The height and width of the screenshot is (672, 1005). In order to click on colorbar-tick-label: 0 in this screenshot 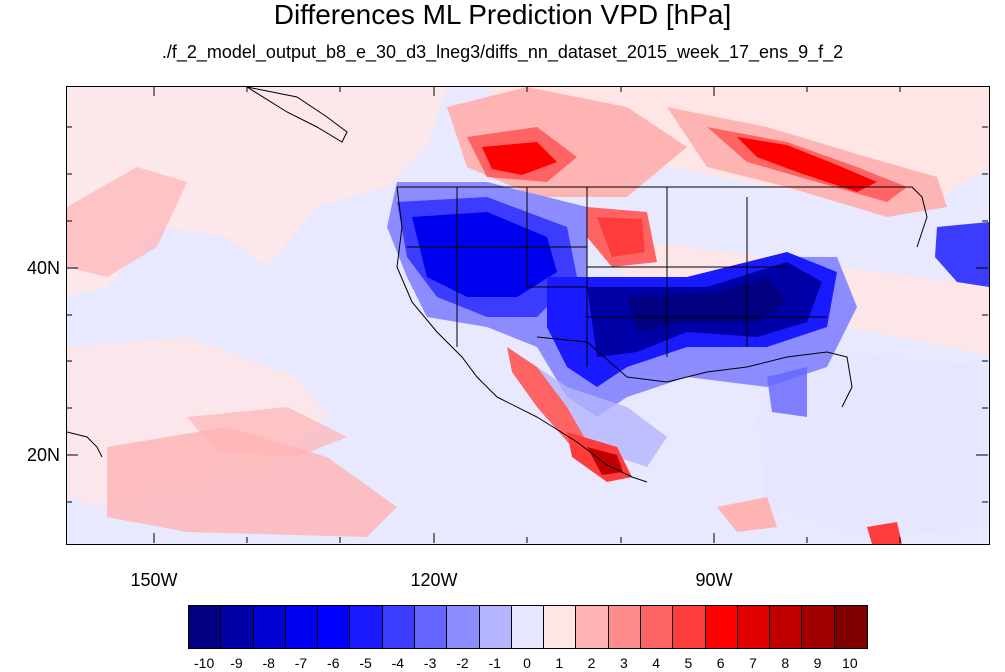, I will do `click(527, 663)`.